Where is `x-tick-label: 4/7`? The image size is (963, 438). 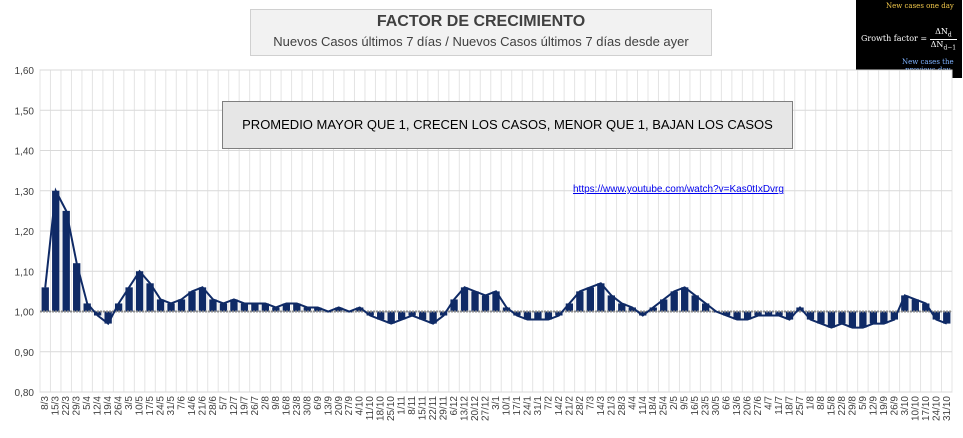 x-tick-label: 4/7 is located at coordinates (769, 403).